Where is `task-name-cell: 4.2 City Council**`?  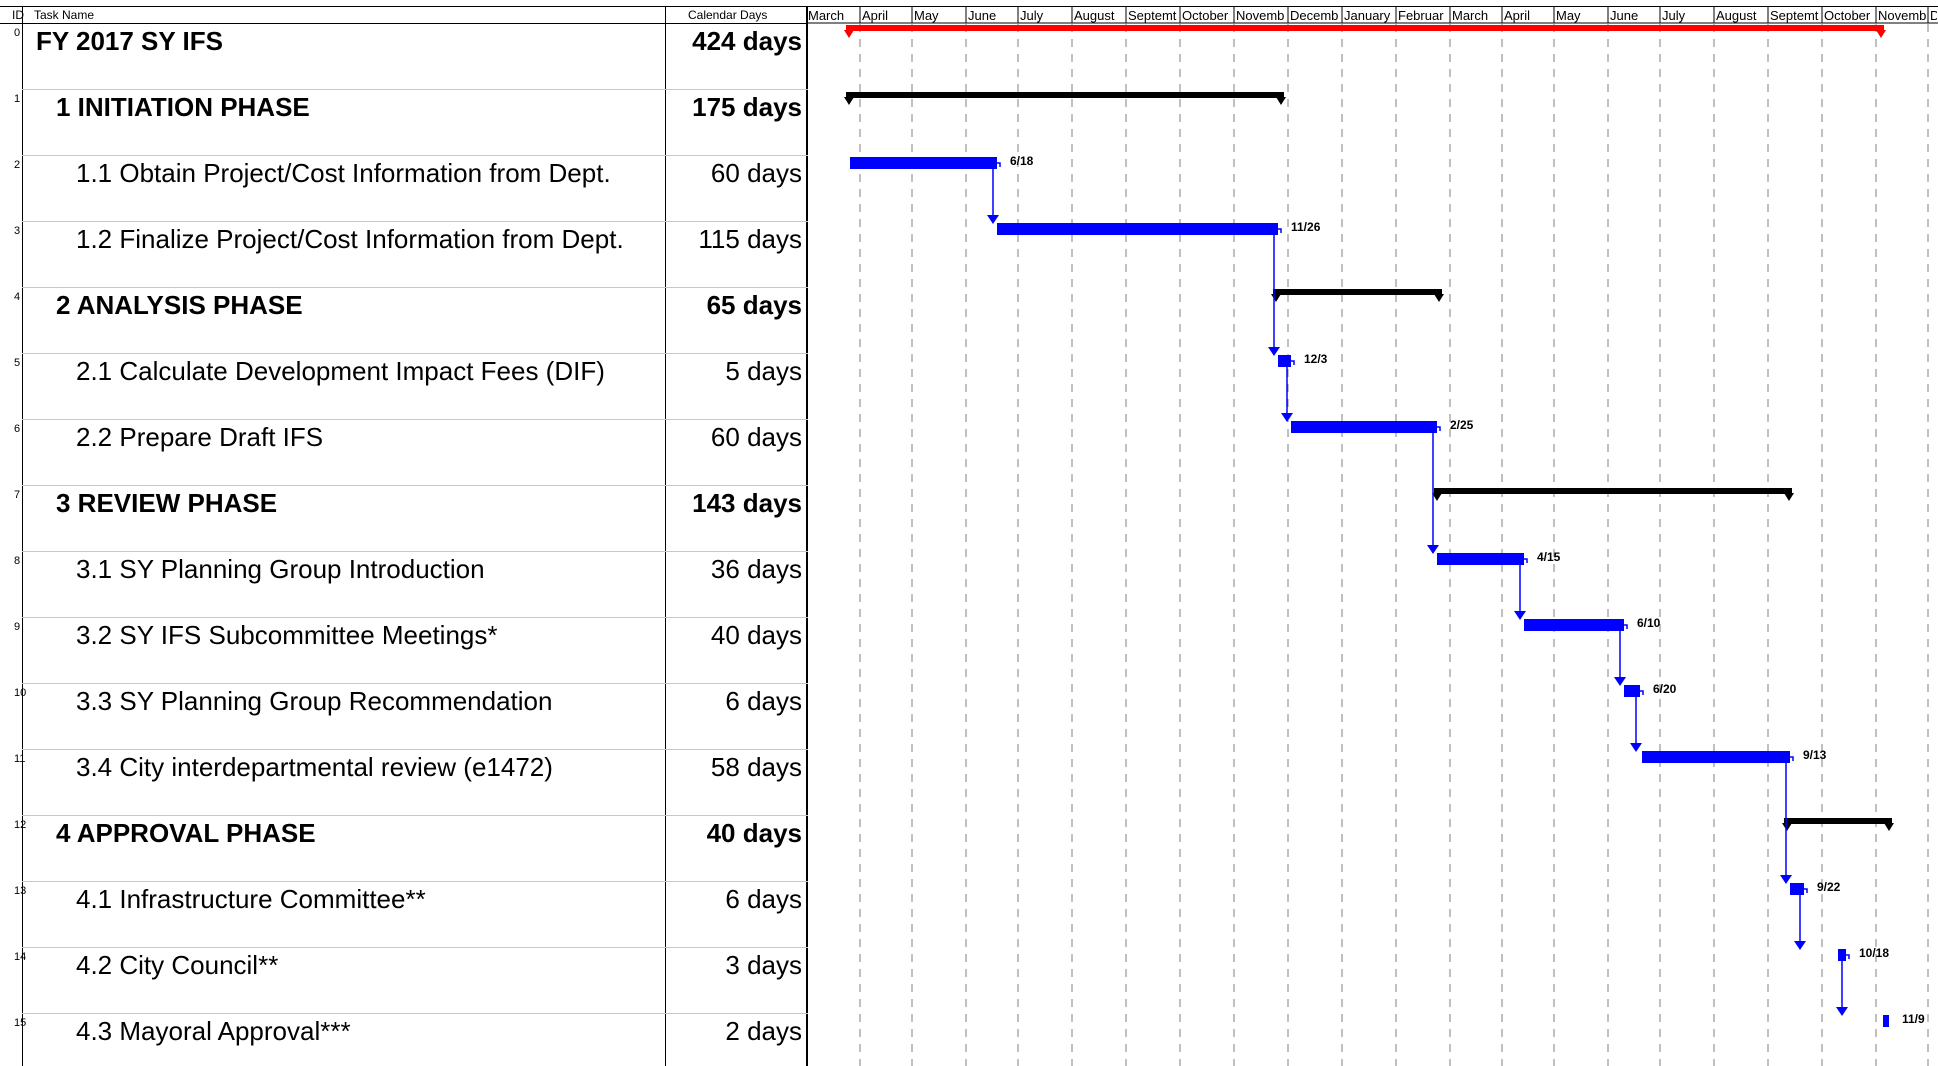
task-name-cell: 4.2 City Council** is located at coordinates (177, 965).